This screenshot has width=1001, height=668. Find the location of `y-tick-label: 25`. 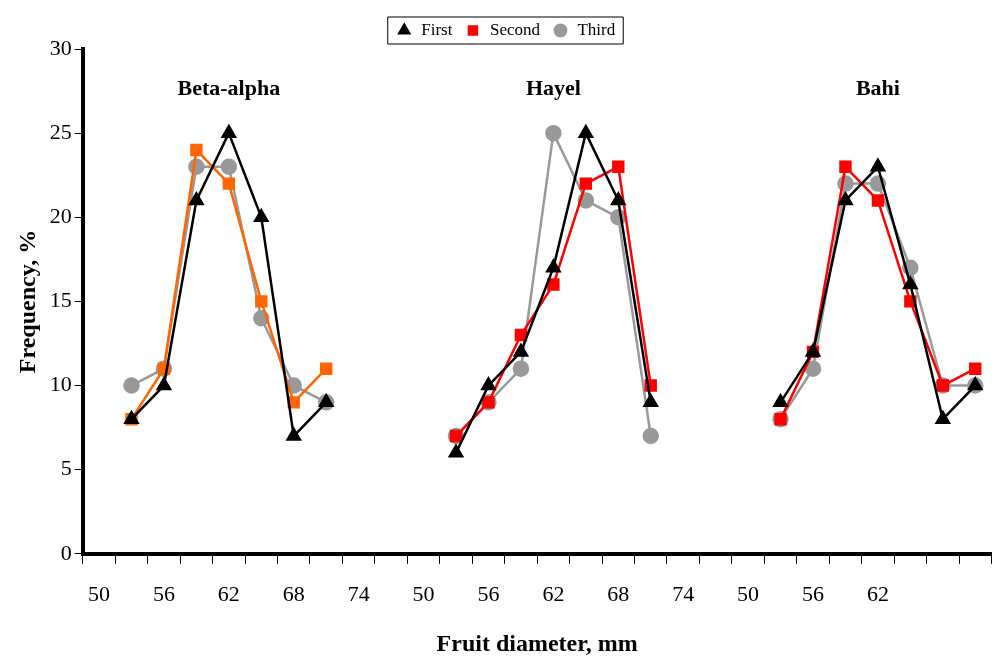

y-tick-label: 25 is located at coordinates (60, 131).